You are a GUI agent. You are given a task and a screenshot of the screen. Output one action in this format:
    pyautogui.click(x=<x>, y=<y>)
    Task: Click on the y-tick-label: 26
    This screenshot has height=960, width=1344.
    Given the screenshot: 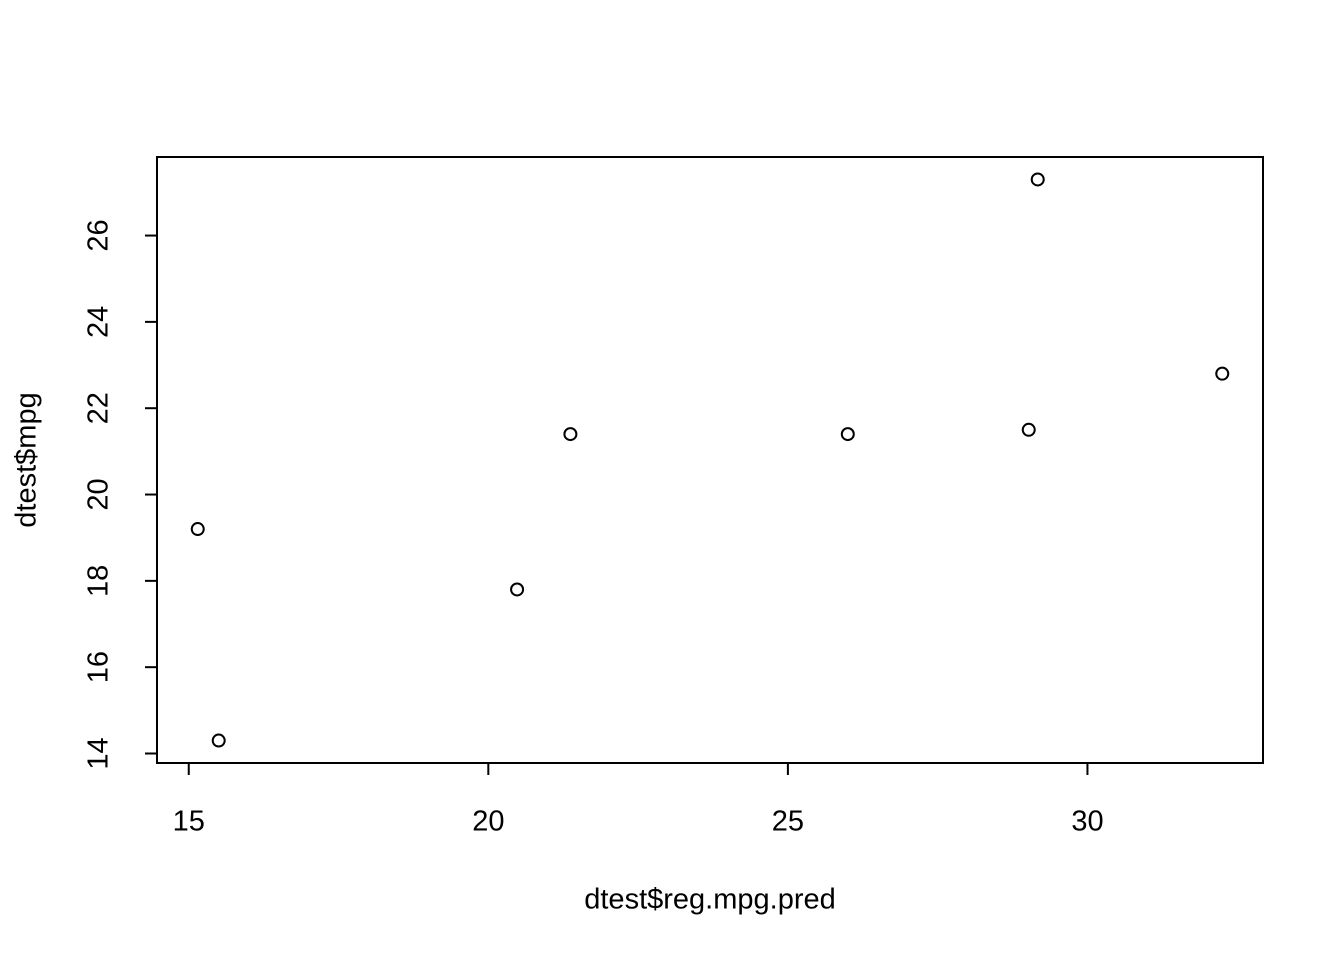 What is the action you would take?
    pyautogui.click(x=99, y=235)
    